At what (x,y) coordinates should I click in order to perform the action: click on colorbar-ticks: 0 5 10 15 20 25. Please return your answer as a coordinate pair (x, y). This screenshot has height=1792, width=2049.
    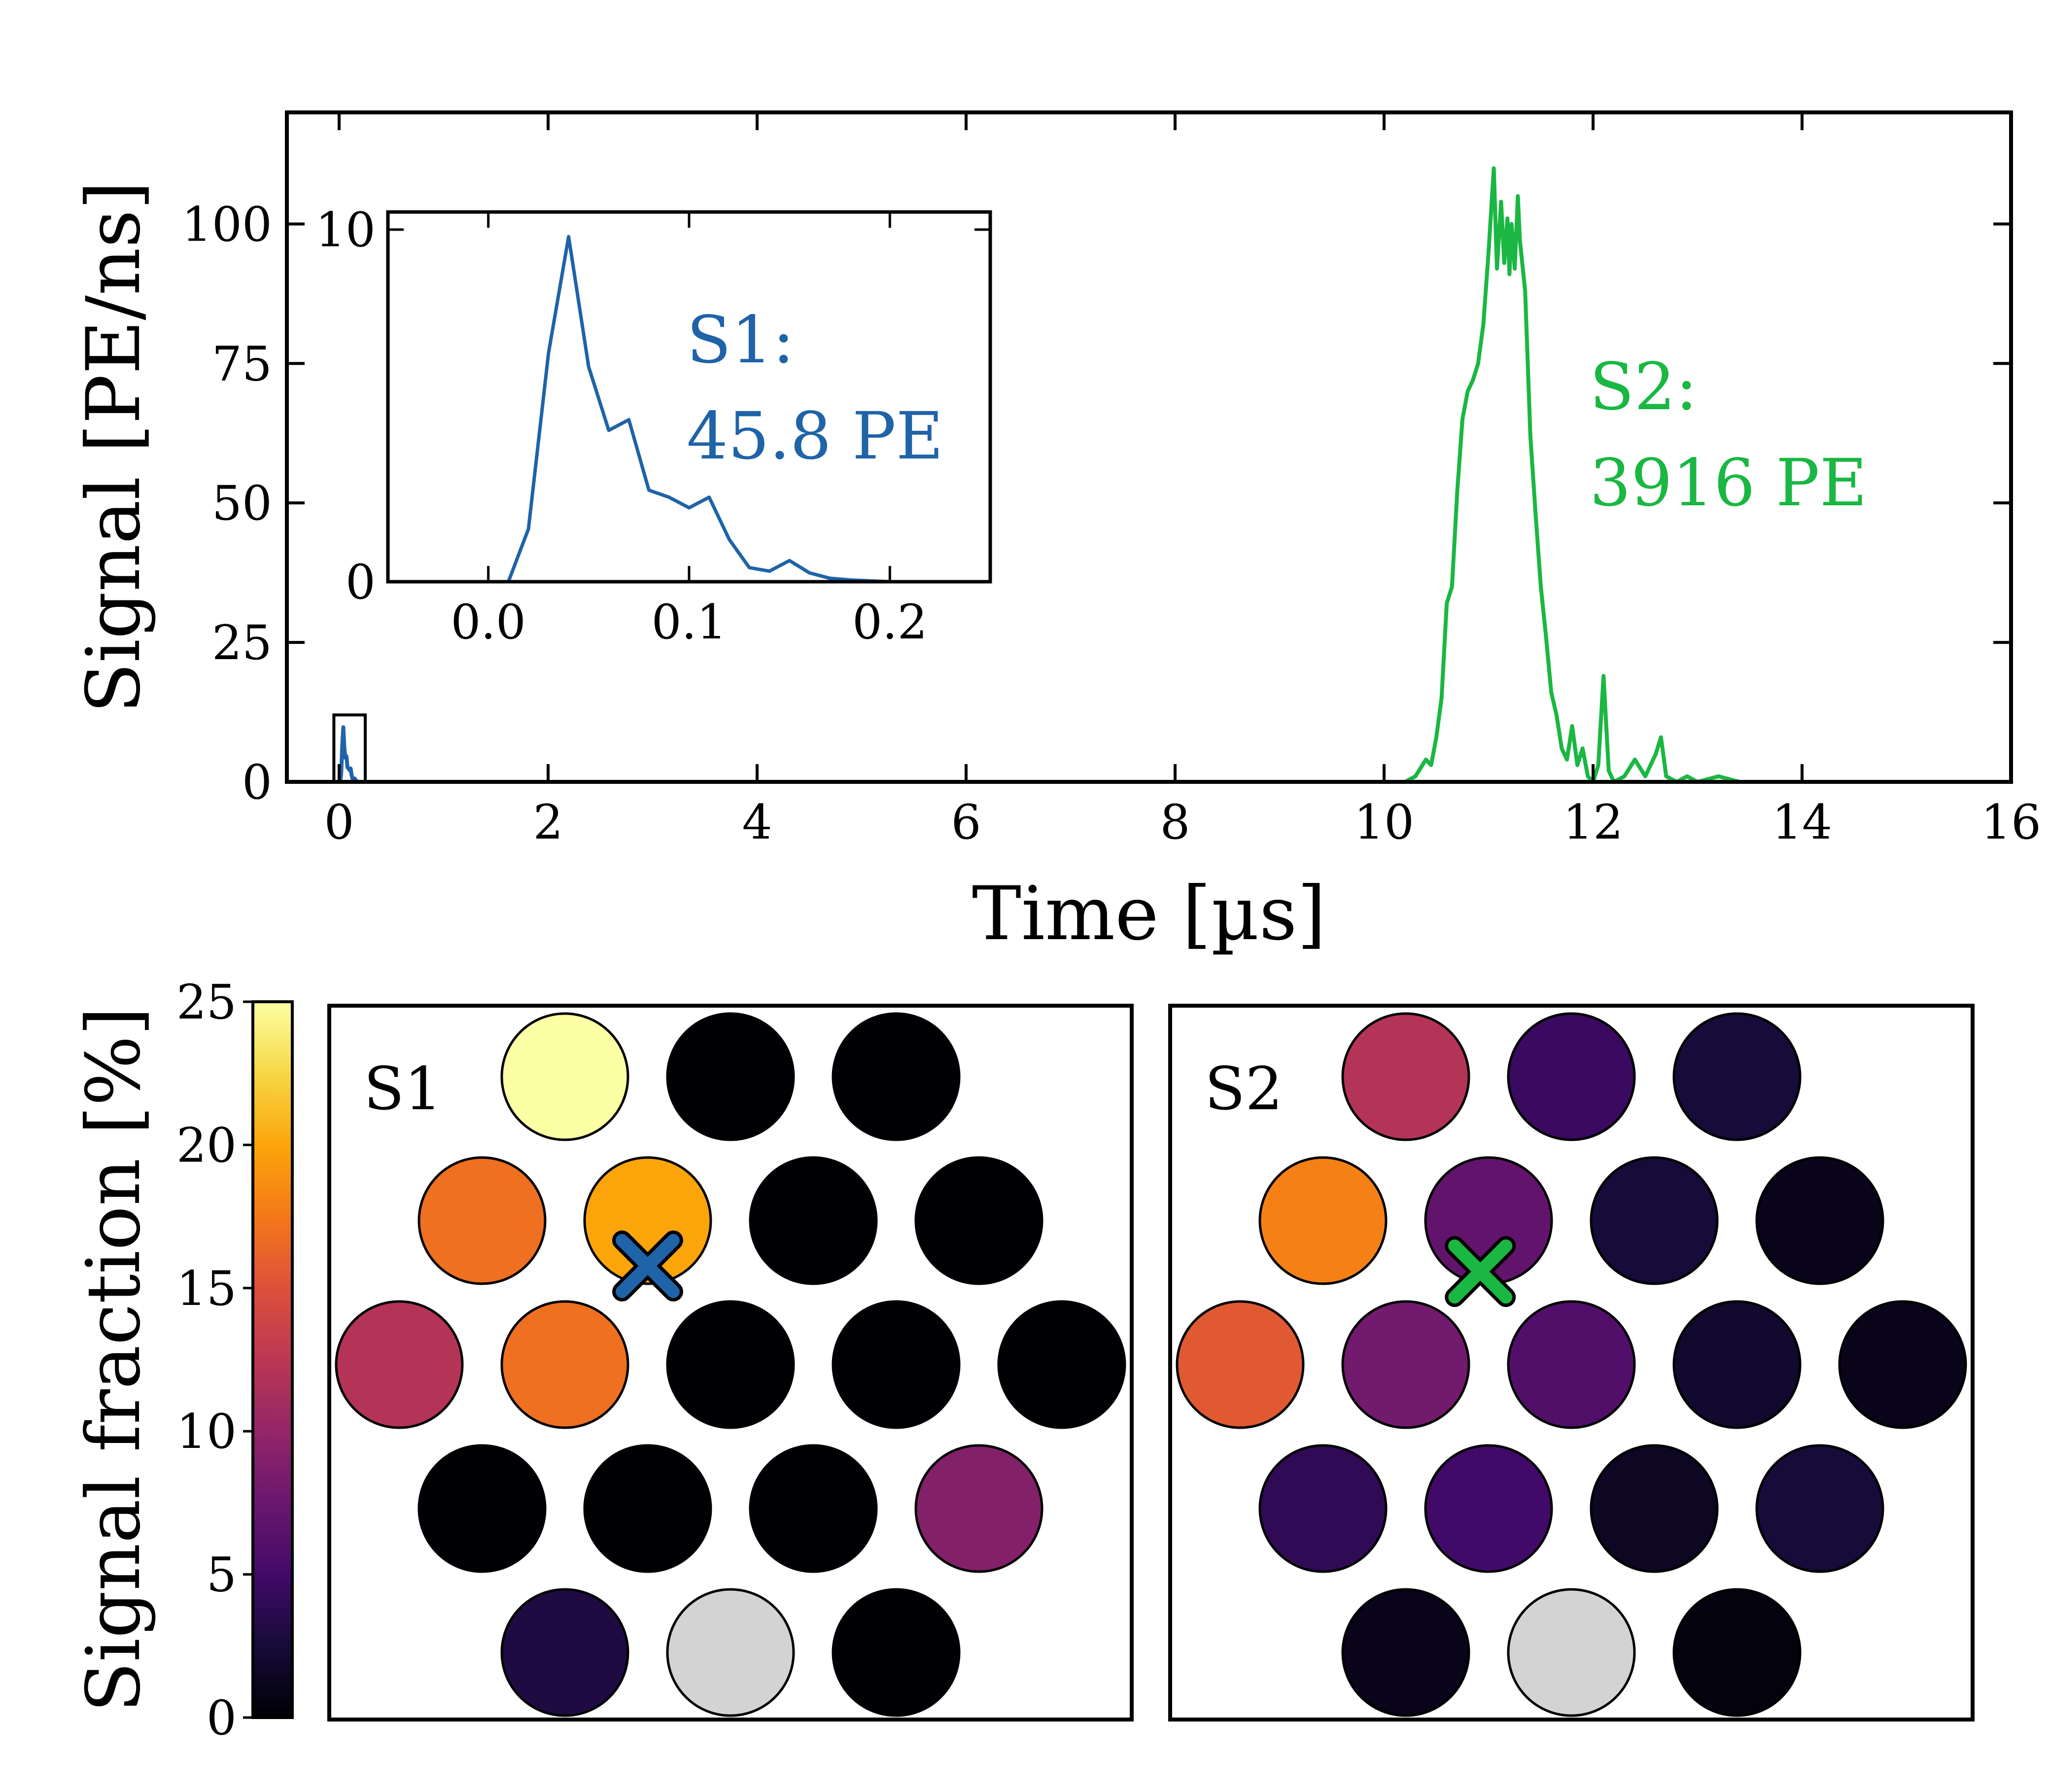
    Looking at the image, I should click on (214, 1360).